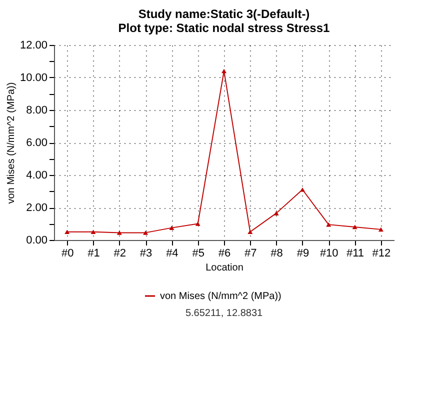 The height and width of the screenshot is (401, 445). Describe the element at coordinates (37, 176) in the screenshot. I see `y-tick-label: 4.00` at that location.